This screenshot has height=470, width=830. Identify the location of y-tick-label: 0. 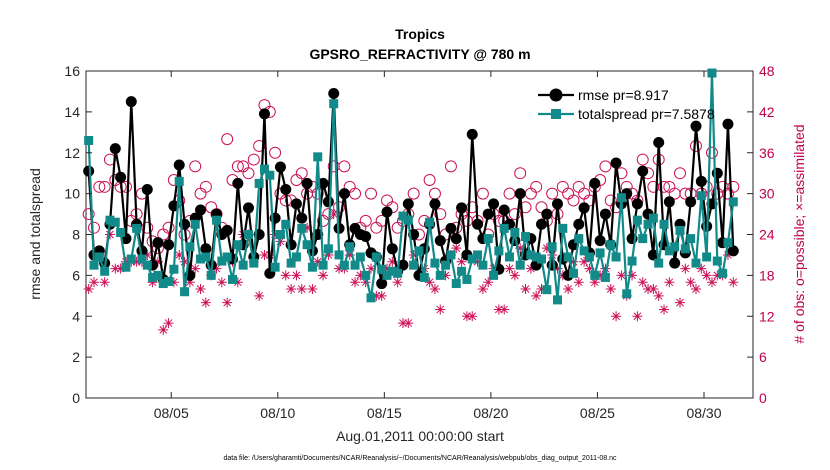
(76, 398).